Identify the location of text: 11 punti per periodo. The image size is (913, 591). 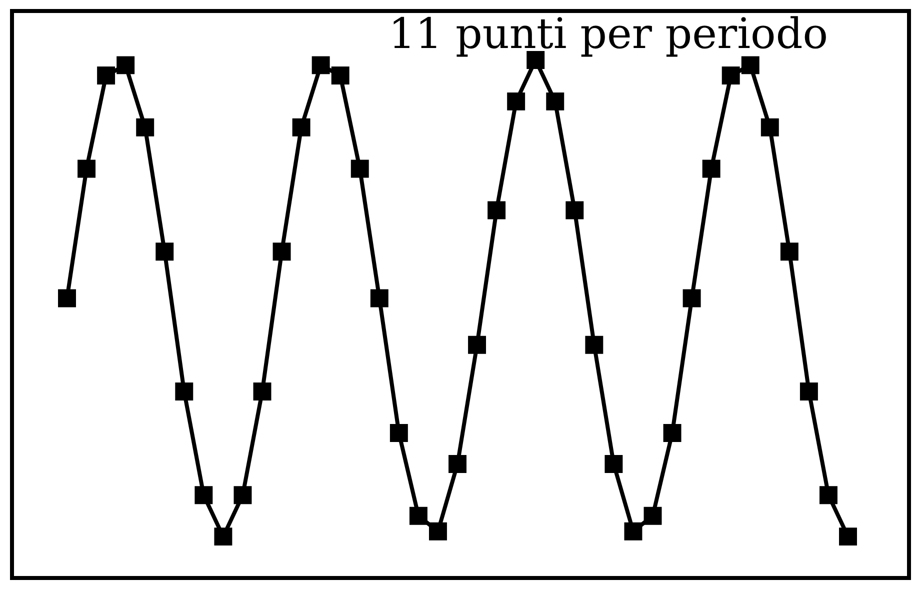
(608, 33).